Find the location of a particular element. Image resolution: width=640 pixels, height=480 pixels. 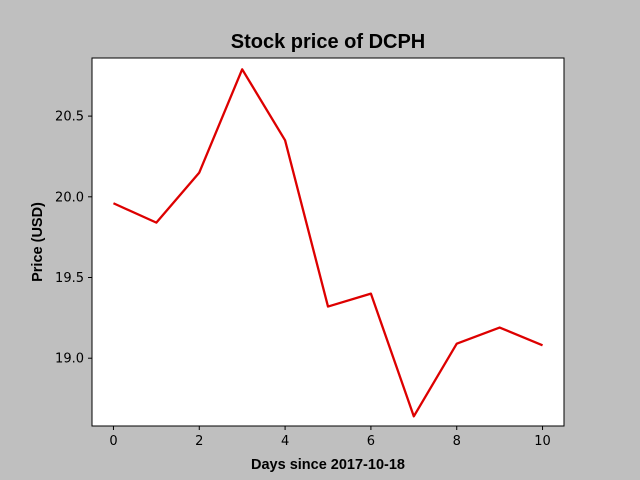

y-tick-label: 20.5 is located at coordinates (69, 117).